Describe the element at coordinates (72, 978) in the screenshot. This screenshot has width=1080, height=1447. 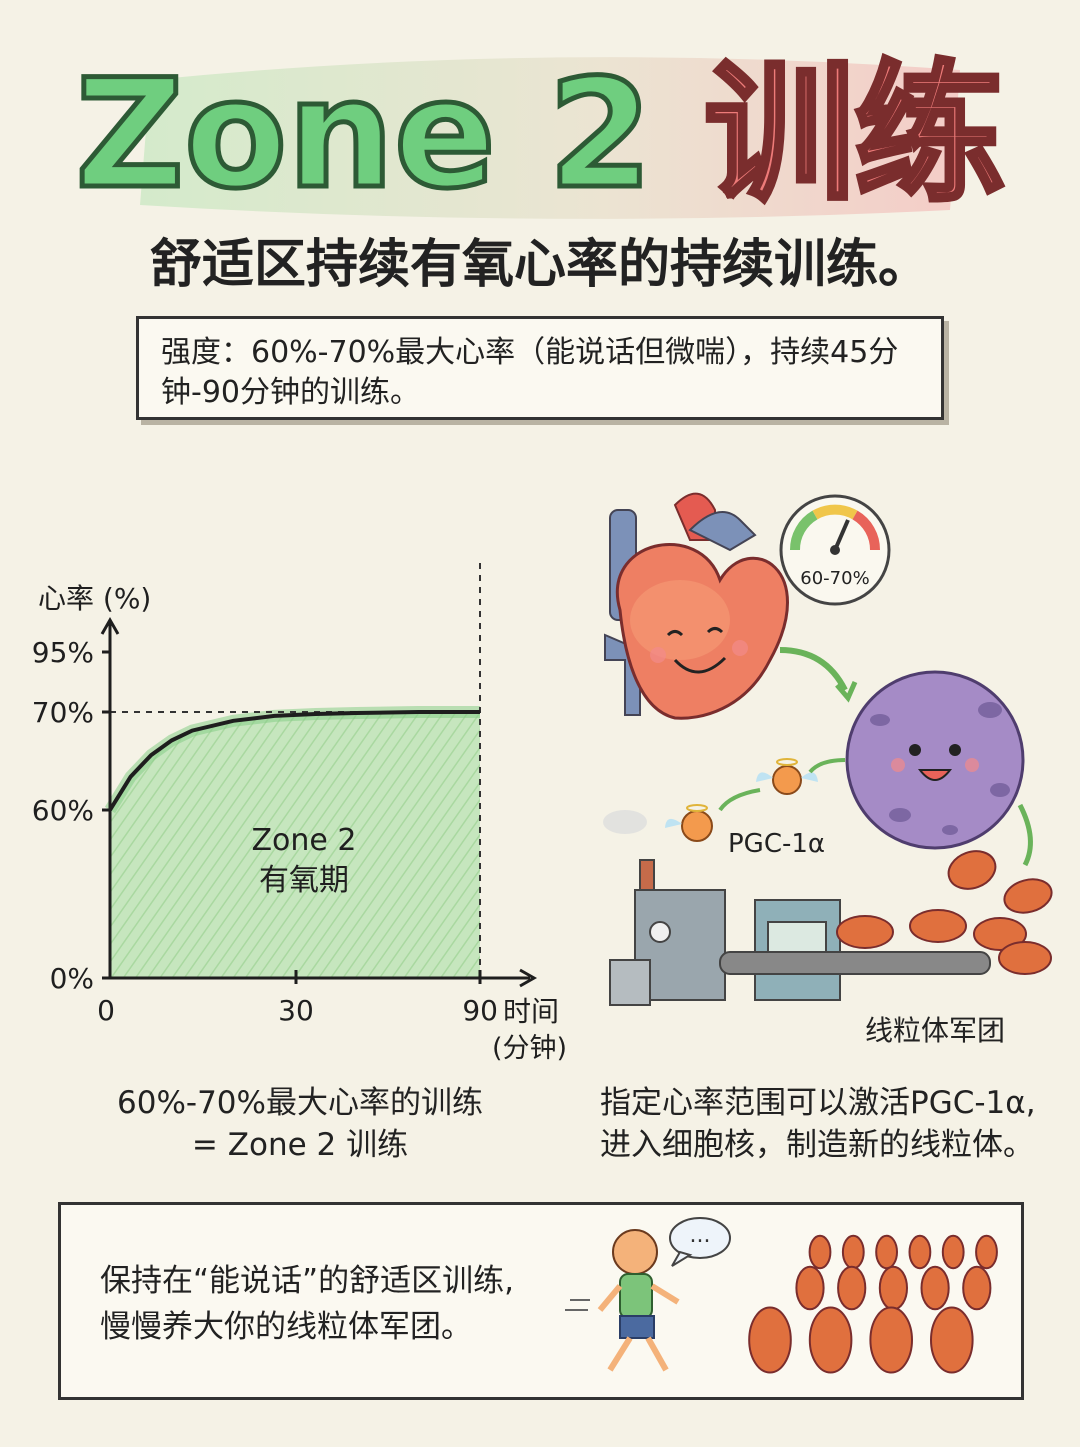
I see `y-tick-label: 0%` at that location.